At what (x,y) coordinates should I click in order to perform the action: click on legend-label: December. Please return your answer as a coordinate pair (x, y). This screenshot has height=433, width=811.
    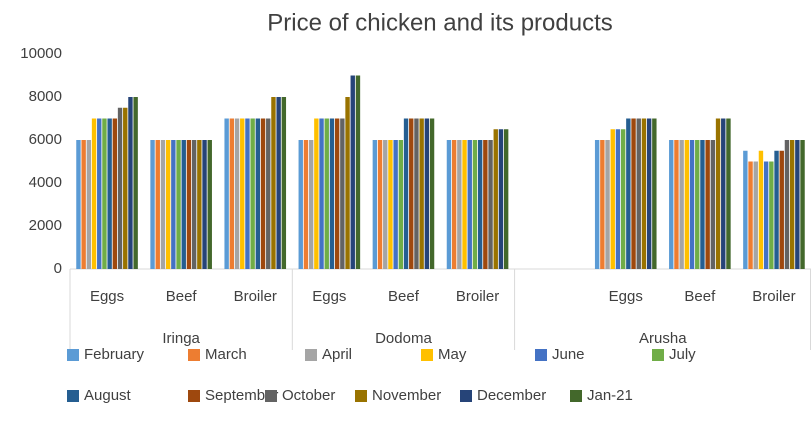
    Looking at the image, I should click on (511, 395).